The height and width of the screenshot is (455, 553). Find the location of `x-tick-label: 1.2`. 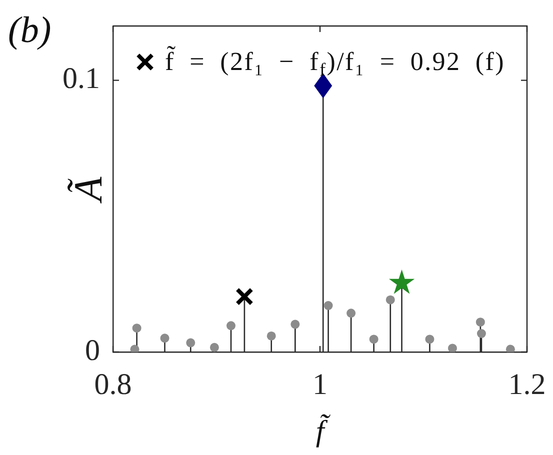

x-tick-label: 1.2 is located at coordinates (527, 384).